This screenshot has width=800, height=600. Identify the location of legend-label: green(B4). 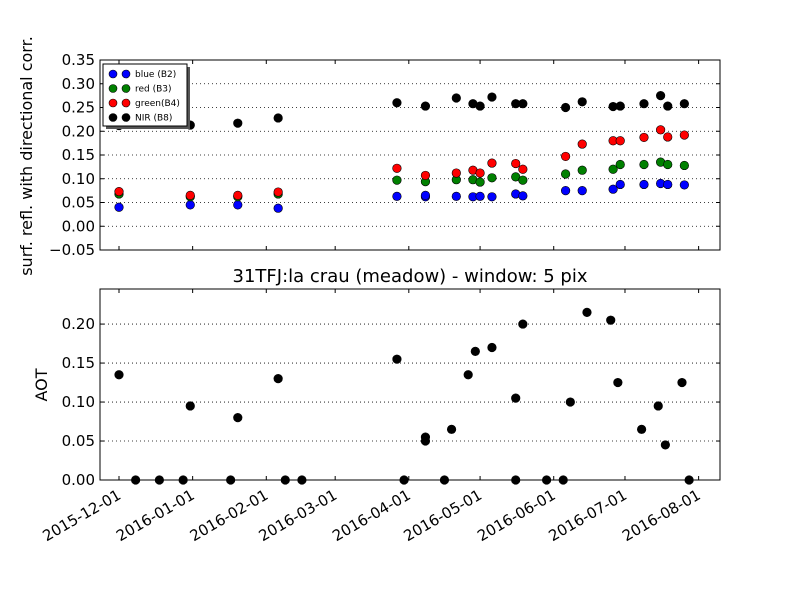
(157, 104).